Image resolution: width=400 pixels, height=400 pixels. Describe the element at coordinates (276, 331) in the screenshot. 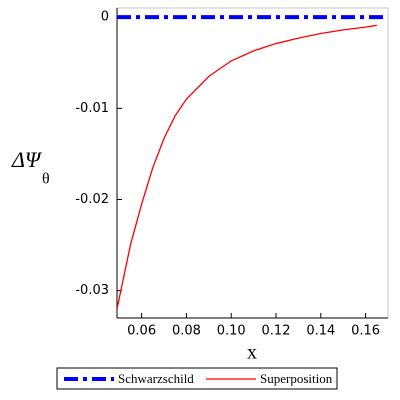

I see `x-tick-label: 0.12` at that location.